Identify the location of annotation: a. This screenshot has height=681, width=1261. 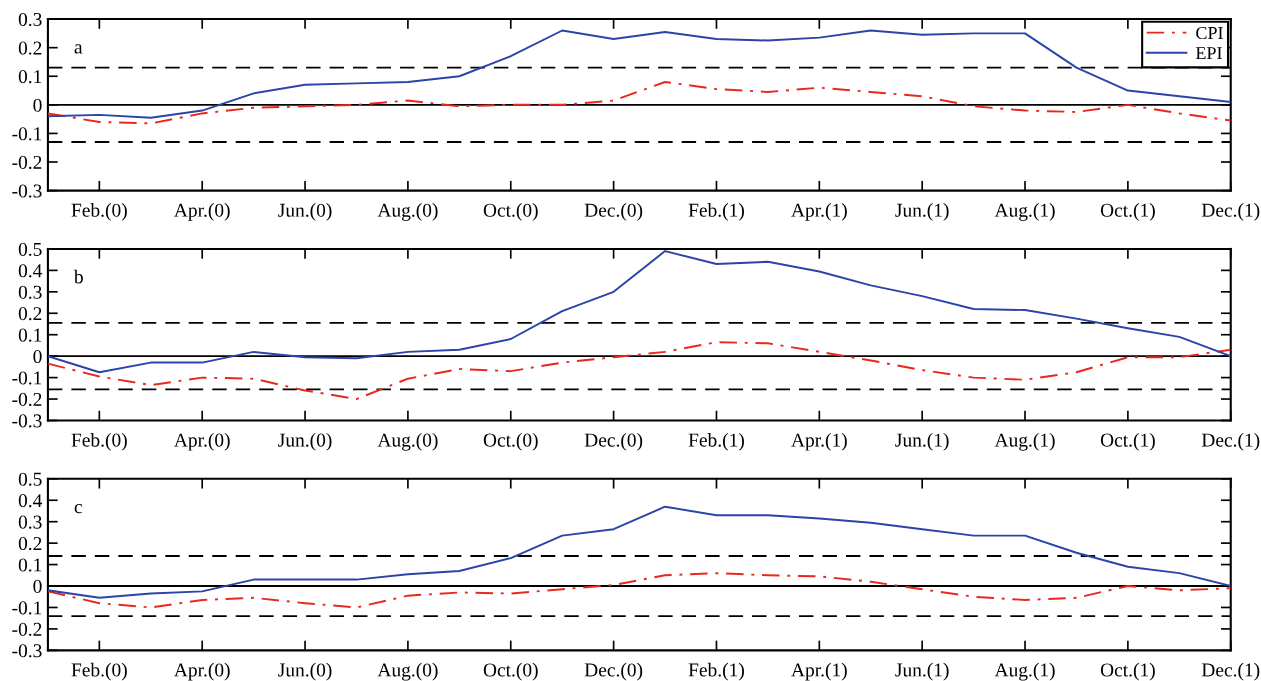
(78, 49).